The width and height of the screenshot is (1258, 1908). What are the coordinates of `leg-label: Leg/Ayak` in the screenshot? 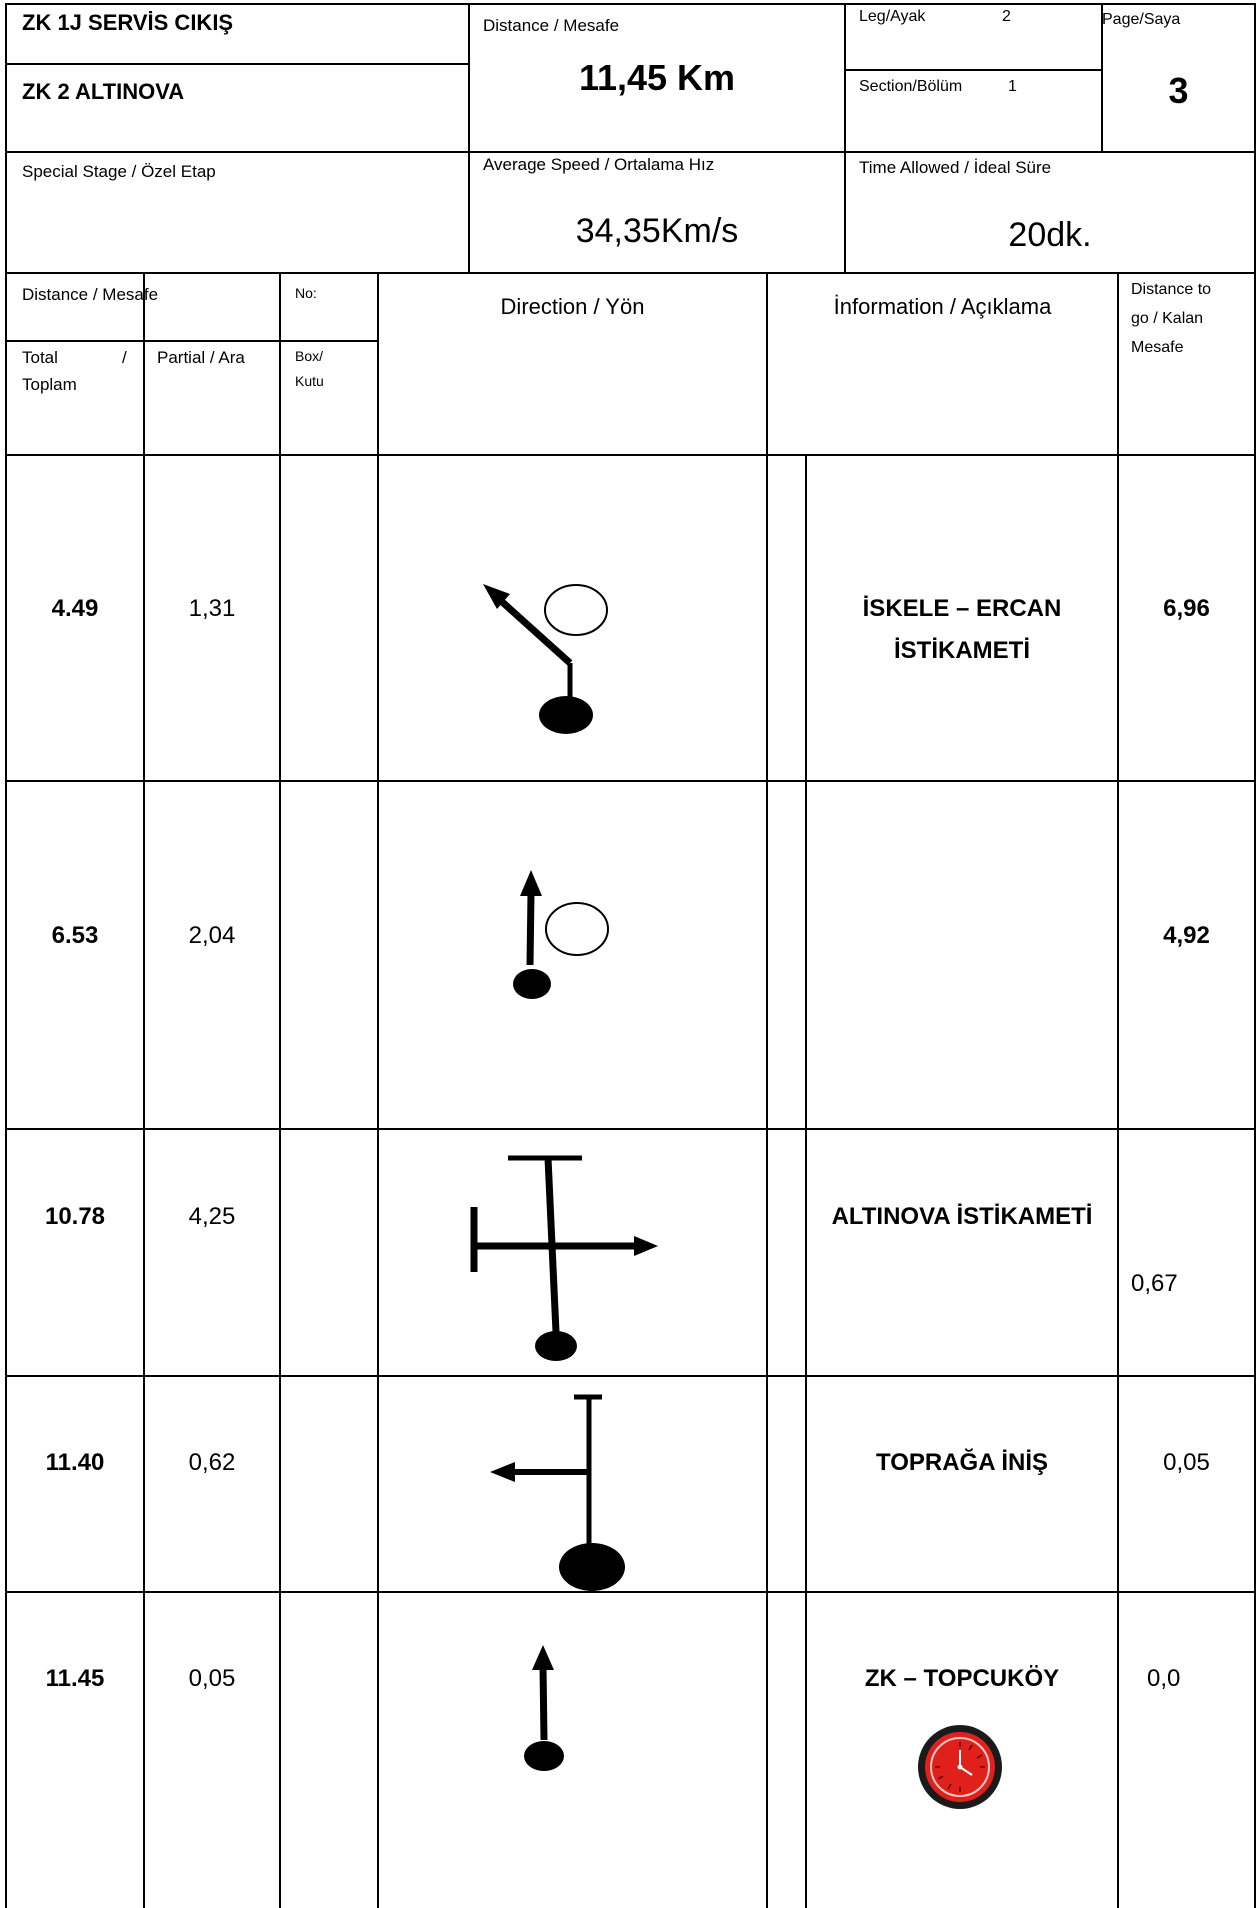 It's located at (892, 16).